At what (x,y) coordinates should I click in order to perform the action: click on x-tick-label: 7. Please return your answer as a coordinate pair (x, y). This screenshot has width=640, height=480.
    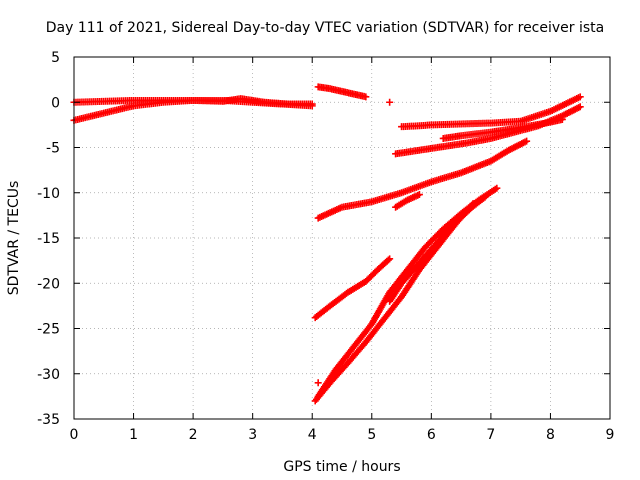
    Looking at the image, I should click on (490, 435).